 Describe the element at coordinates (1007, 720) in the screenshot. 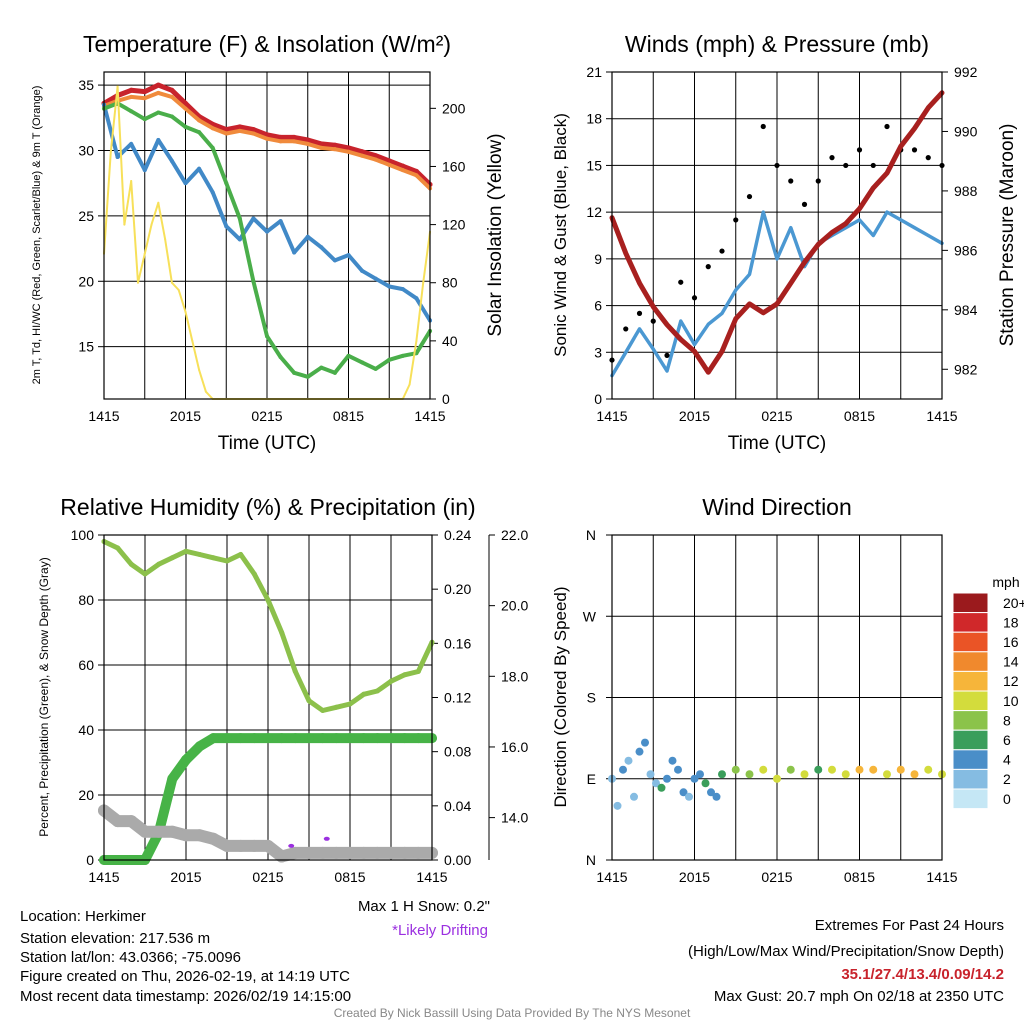

I see `legend-label: 8` at that location.